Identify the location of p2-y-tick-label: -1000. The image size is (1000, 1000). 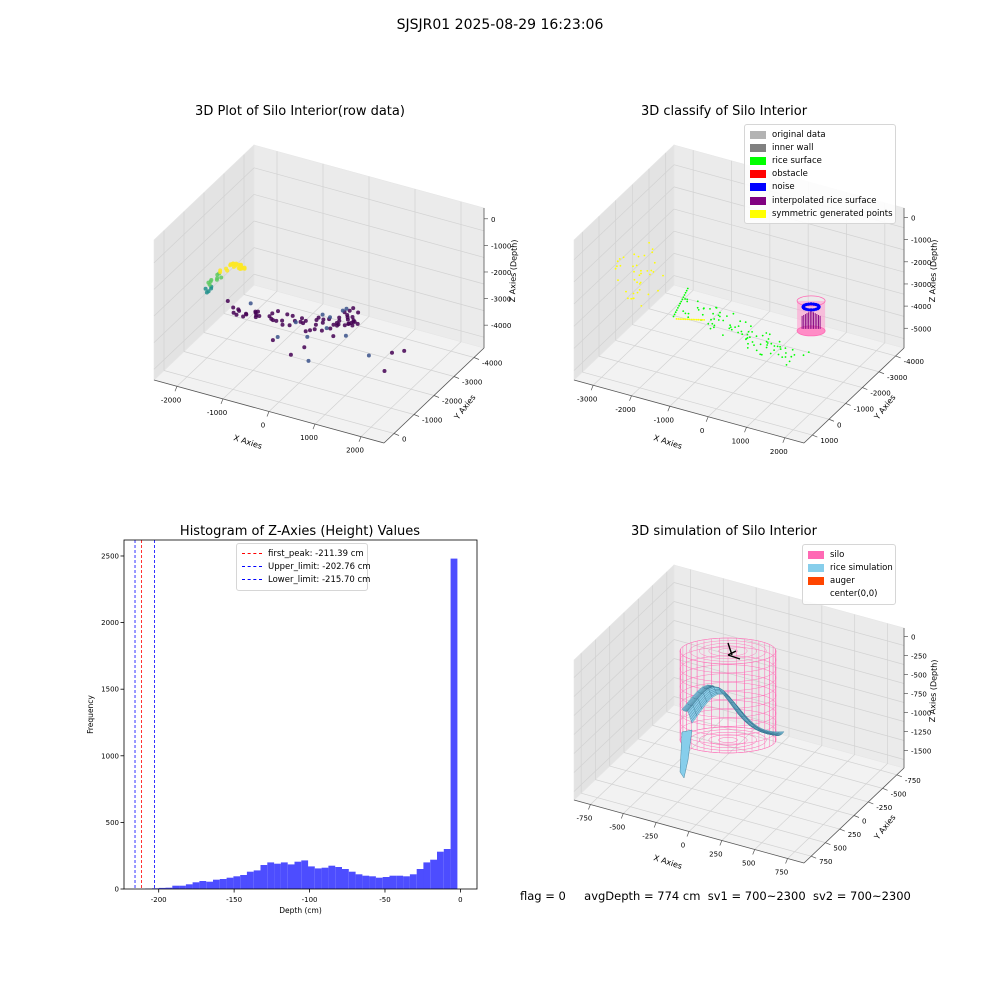
(864, 409).